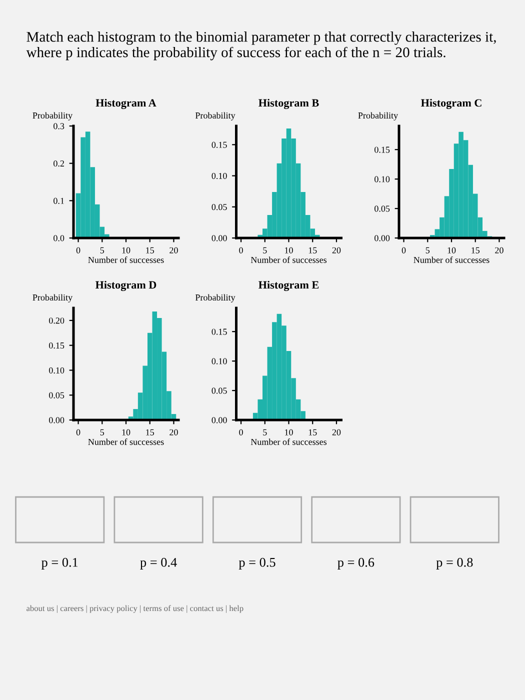 The image size is (525, 700). I want to click on chart-title: Histogram B, so click(288, 104).